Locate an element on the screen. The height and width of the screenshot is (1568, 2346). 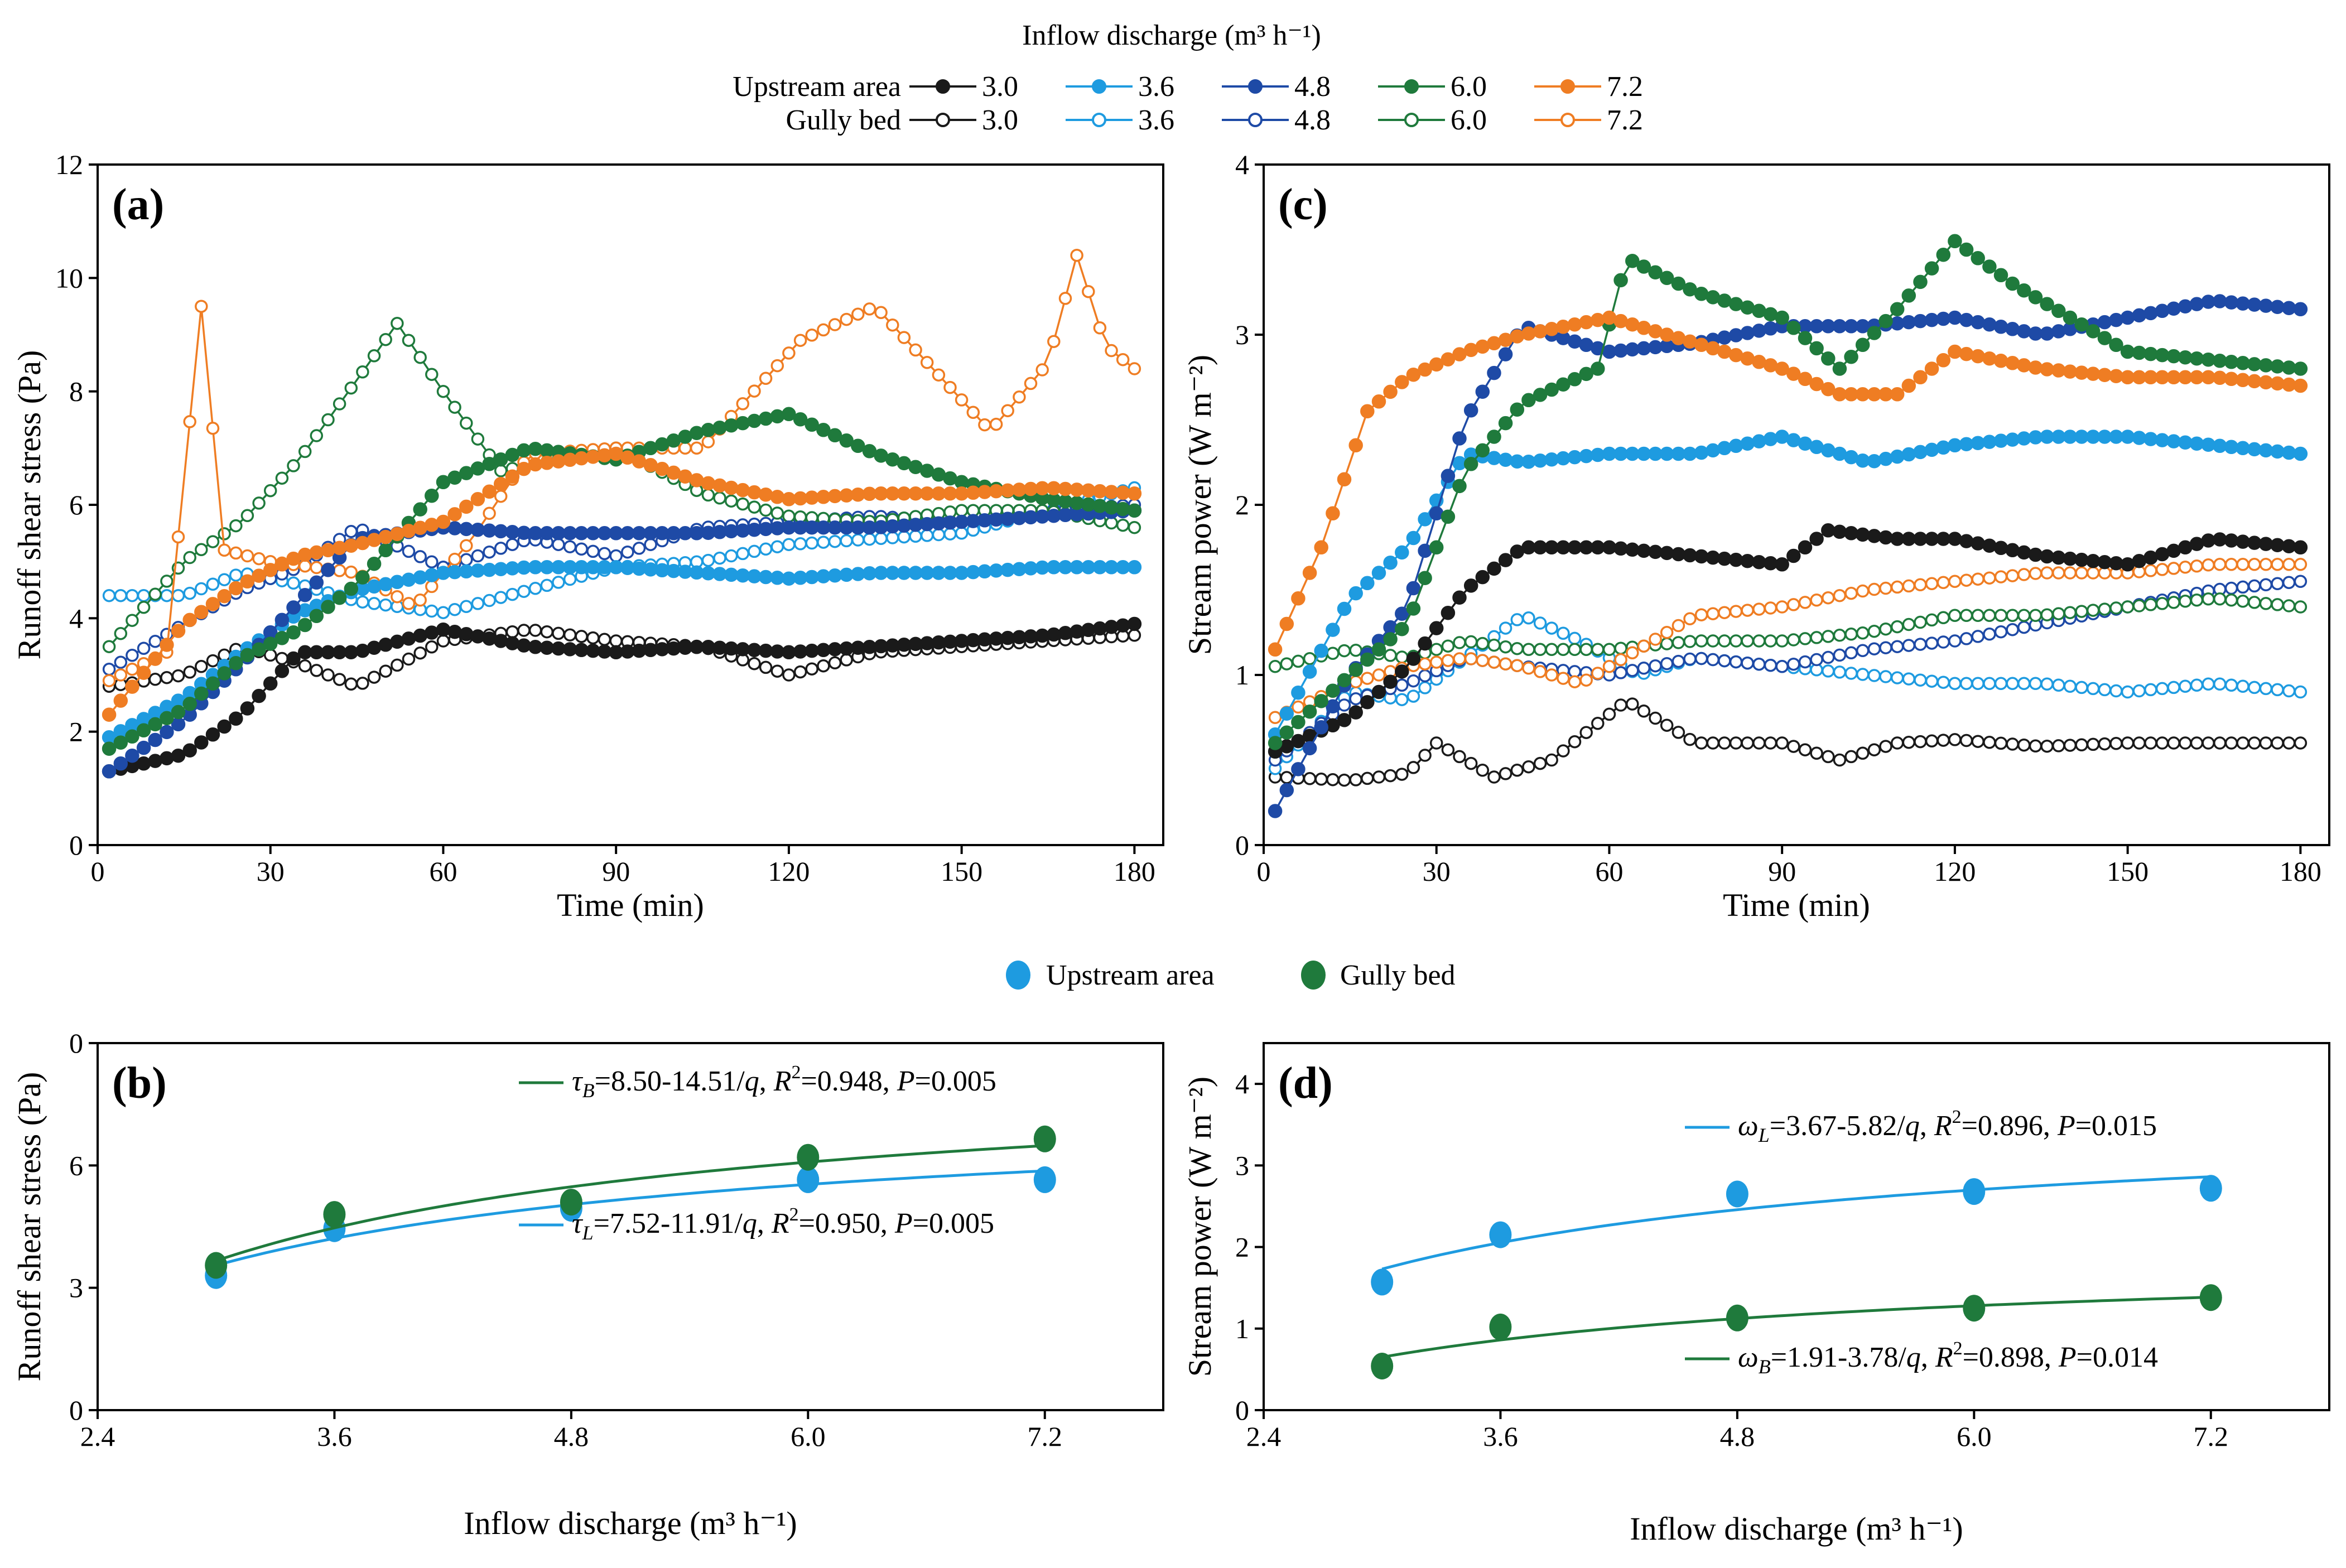
x-tick-label: 2.4 is located at coordinates (1264, 1437).